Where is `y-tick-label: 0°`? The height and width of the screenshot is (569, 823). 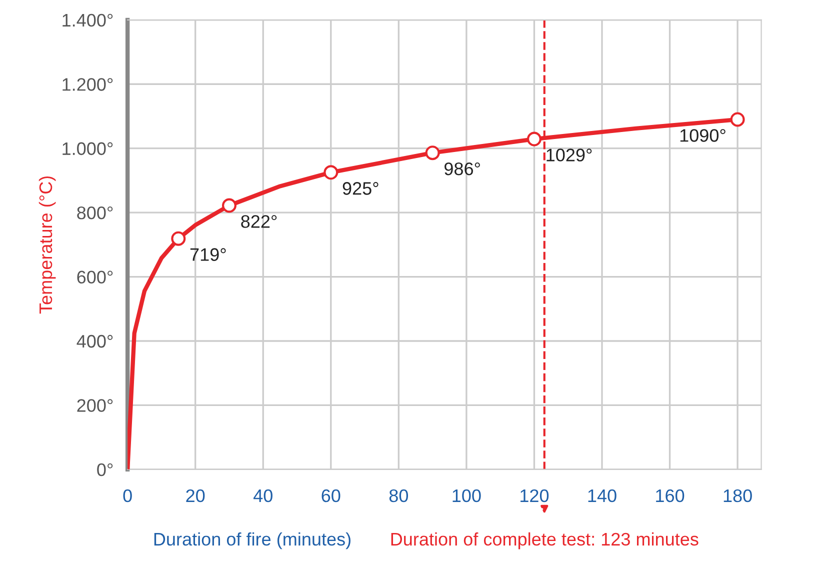 y-tick-label: 0° is located at coordinates (105, 469).